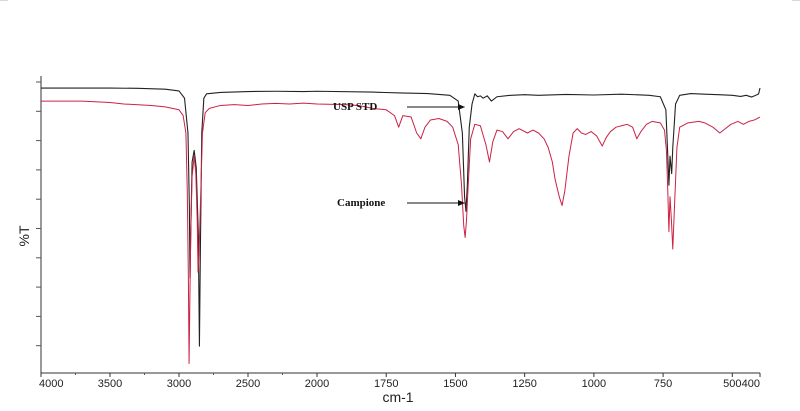  I want to click on x-axis-title: cm-1, so click(397, 397).